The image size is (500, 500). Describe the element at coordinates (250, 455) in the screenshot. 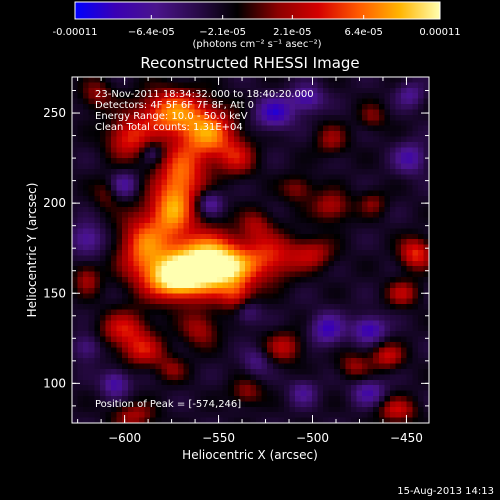

I see `x-axis-label: Heliocentric X (arcsec)` at that location.